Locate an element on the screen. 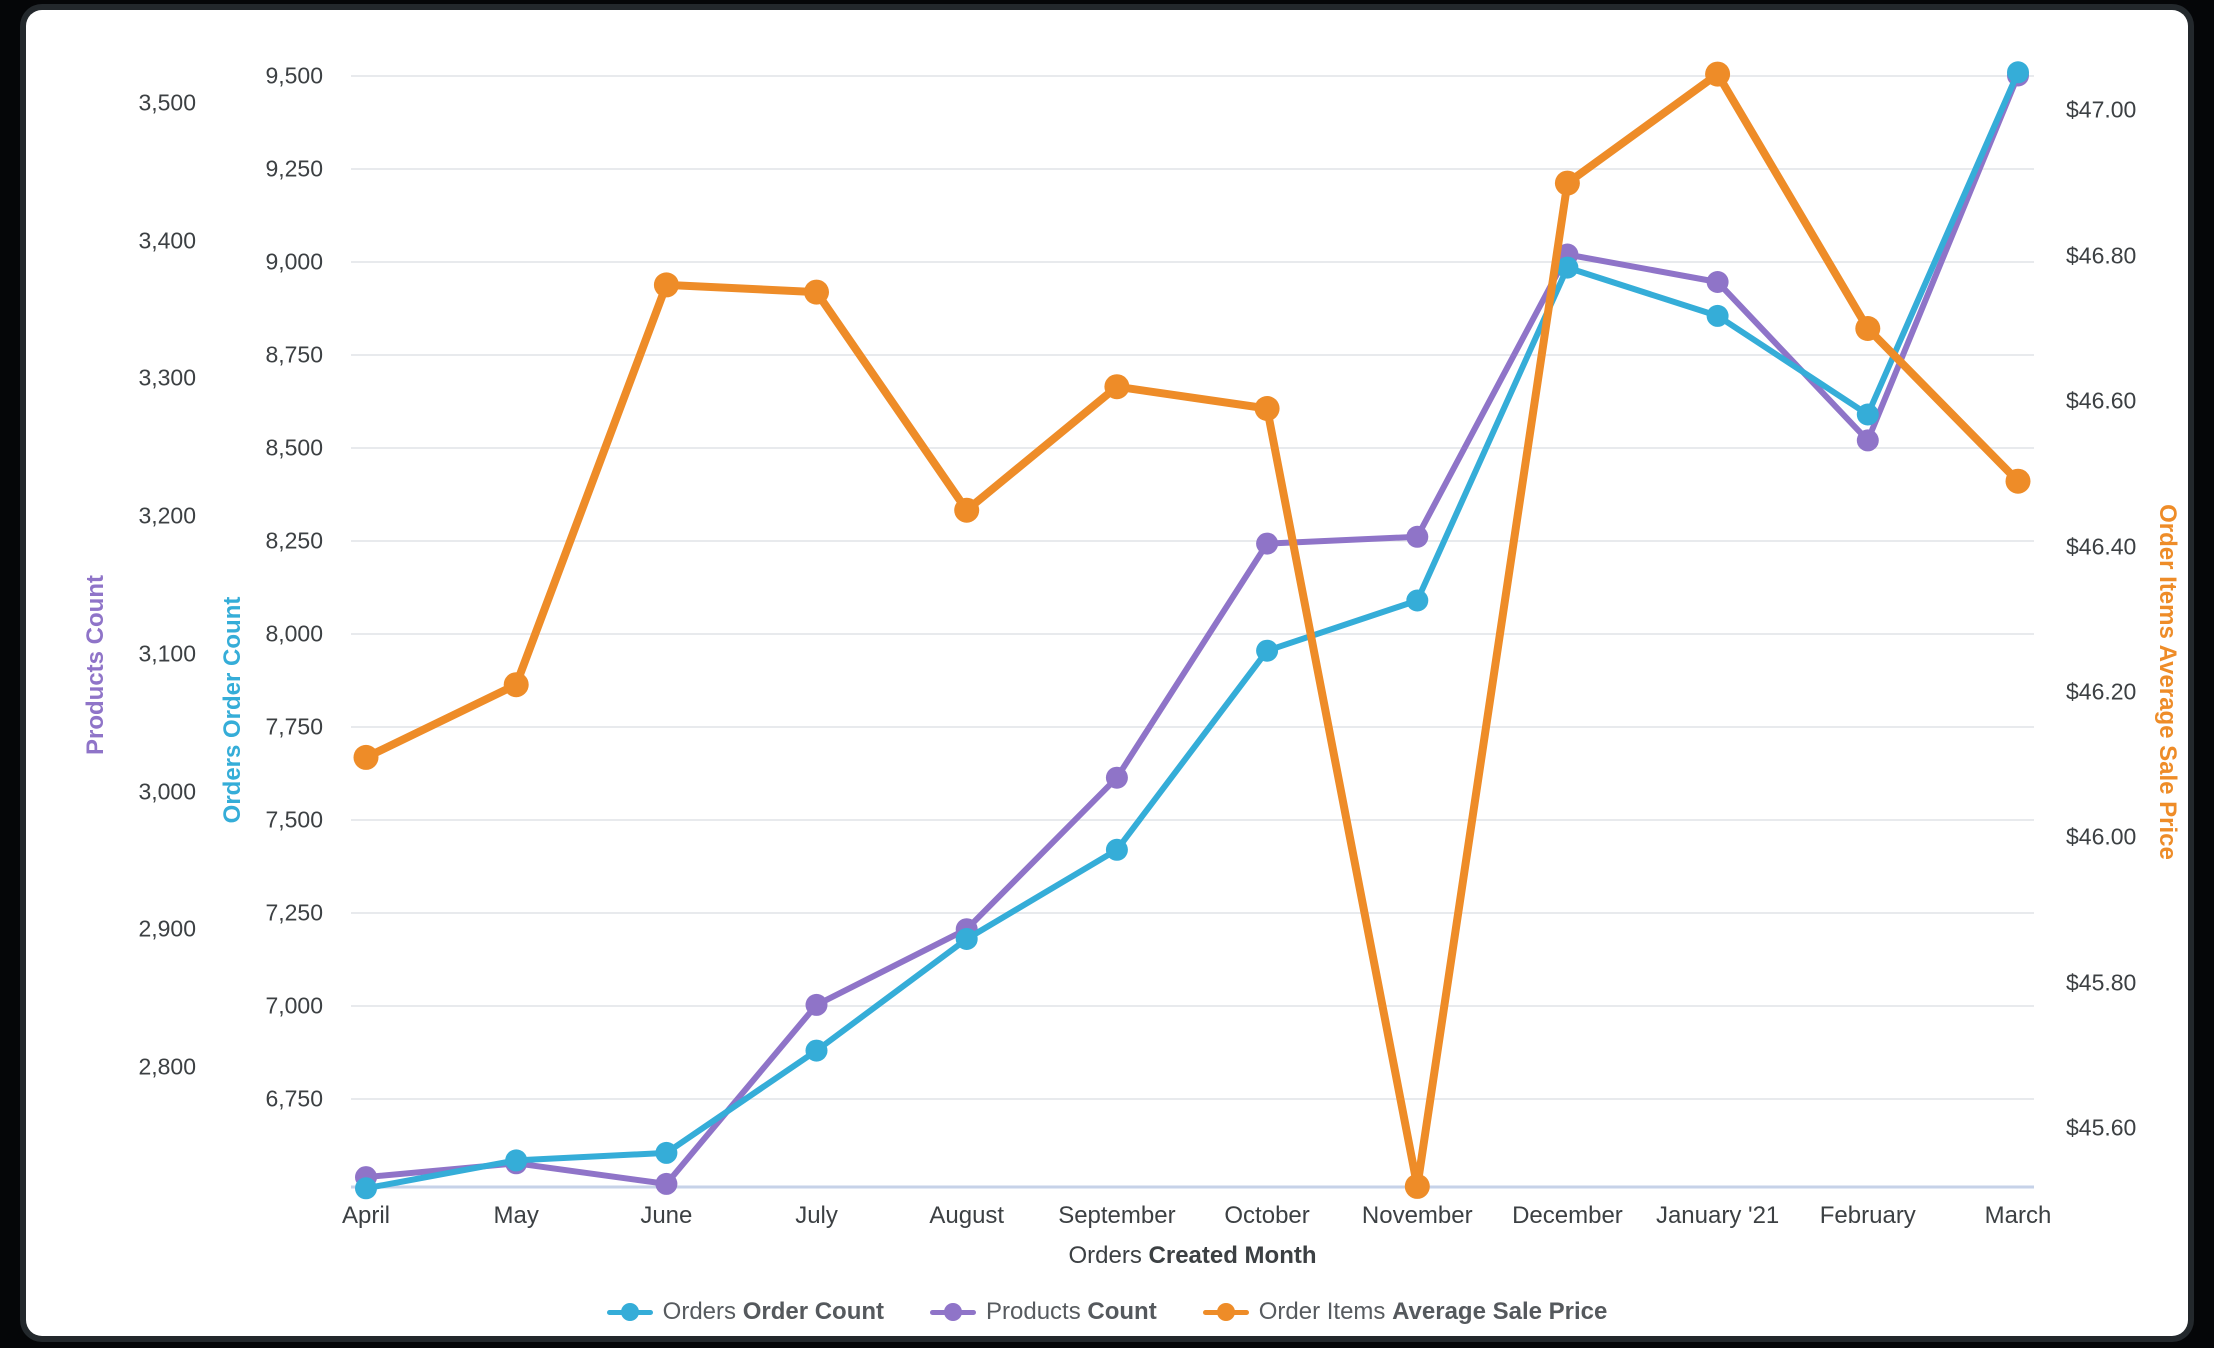  axis-title-products: Products Count is located at coordinates (95, 665).